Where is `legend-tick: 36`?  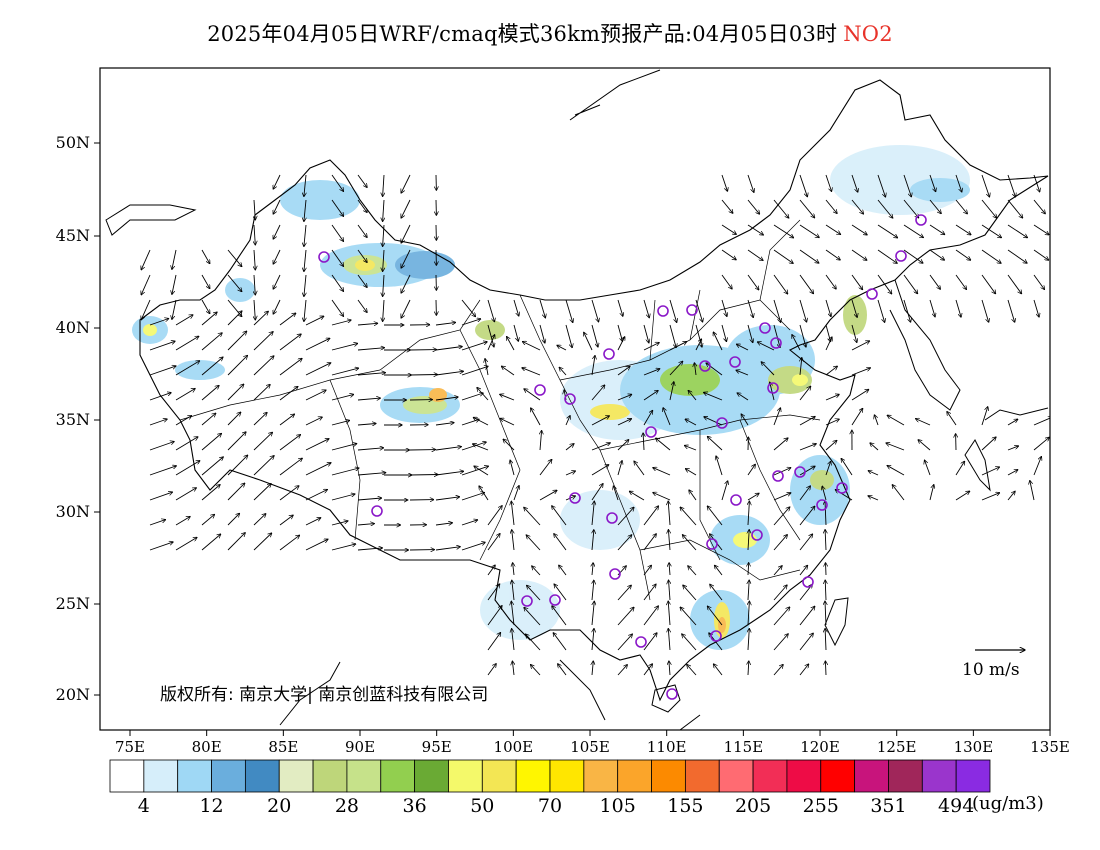
legend-tick: 36 is located at coordinates (415, 806).